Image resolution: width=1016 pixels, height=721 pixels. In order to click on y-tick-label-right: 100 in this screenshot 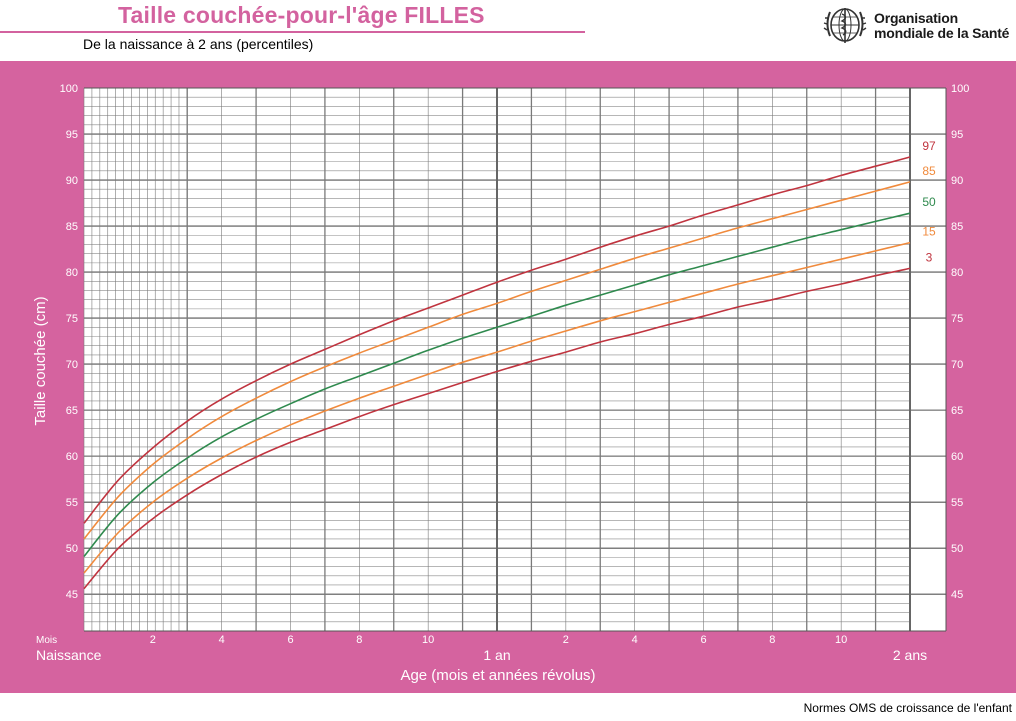, I will do `click(960, 89)`.